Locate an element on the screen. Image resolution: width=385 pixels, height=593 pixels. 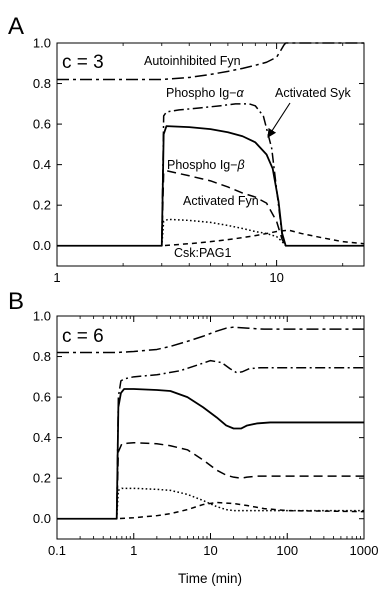
x-axis-label: Time (min) is located at coordinates (210, 578).